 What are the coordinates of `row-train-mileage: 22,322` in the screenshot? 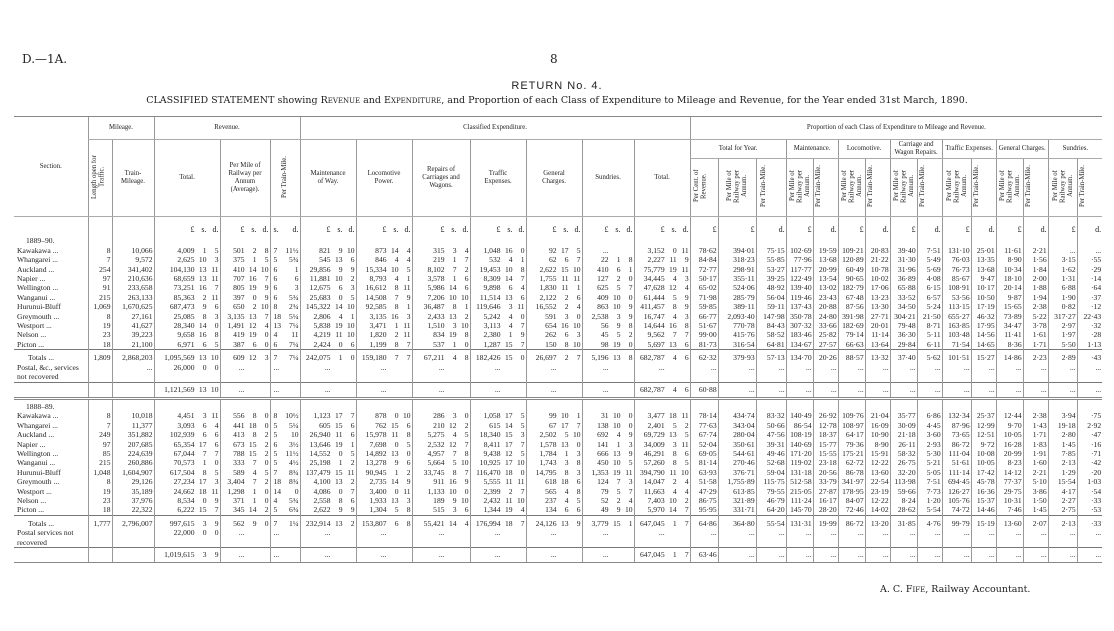 It's located at (132, 510).